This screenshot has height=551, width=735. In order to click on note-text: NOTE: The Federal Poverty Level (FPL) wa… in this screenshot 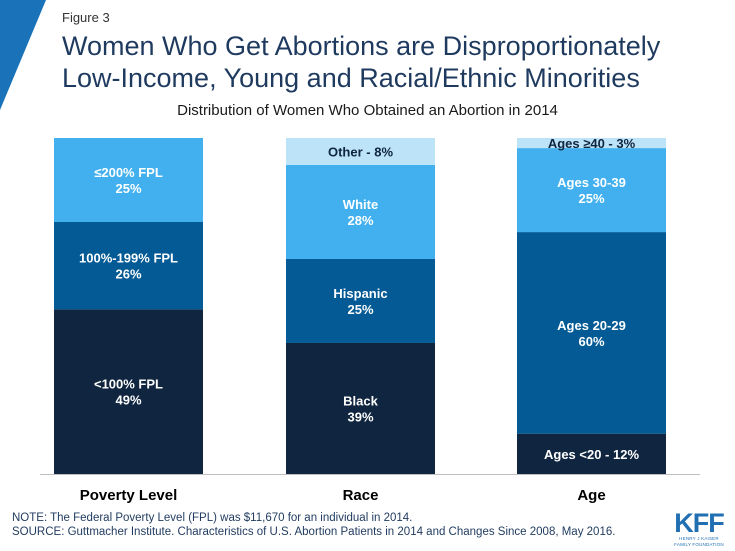, I will do `click(212, 518)`.